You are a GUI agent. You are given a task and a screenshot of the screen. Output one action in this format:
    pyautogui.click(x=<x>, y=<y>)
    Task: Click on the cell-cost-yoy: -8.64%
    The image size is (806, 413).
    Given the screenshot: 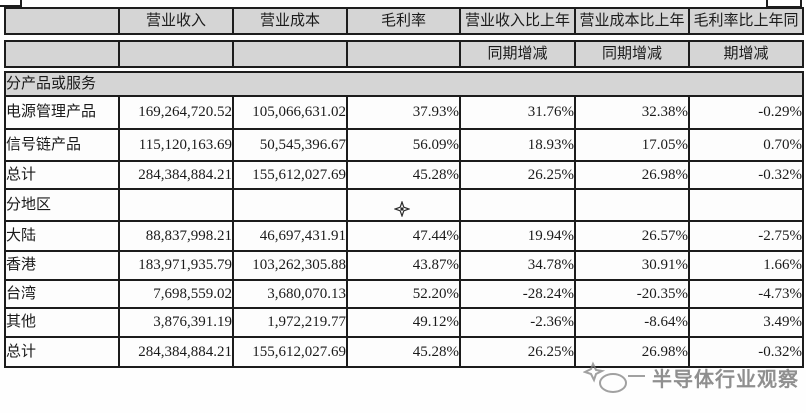 What is the action you would take?
    pyautogui.click(x=632, y=322)
    